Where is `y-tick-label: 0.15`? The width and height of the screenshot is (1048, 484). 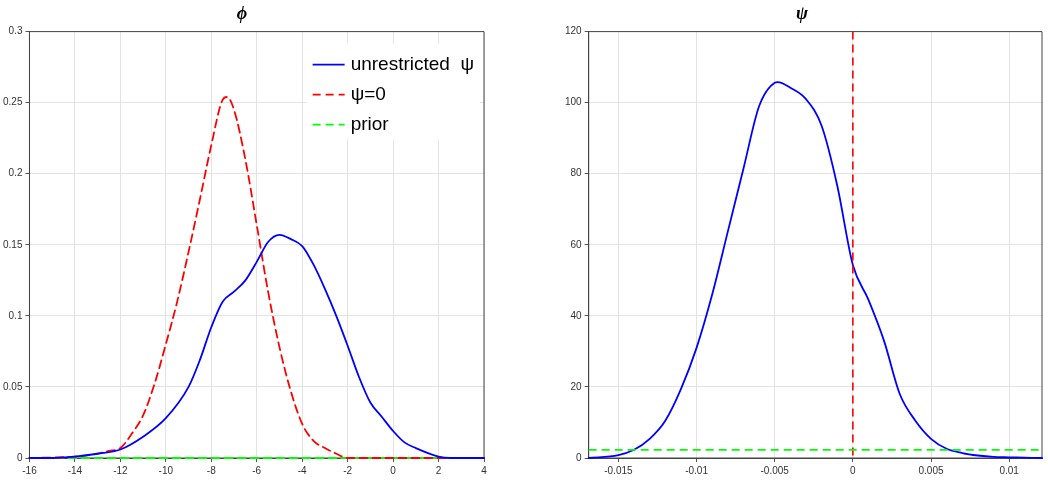
y-tick-label: 0.15 is located at coordinates (12, 244).